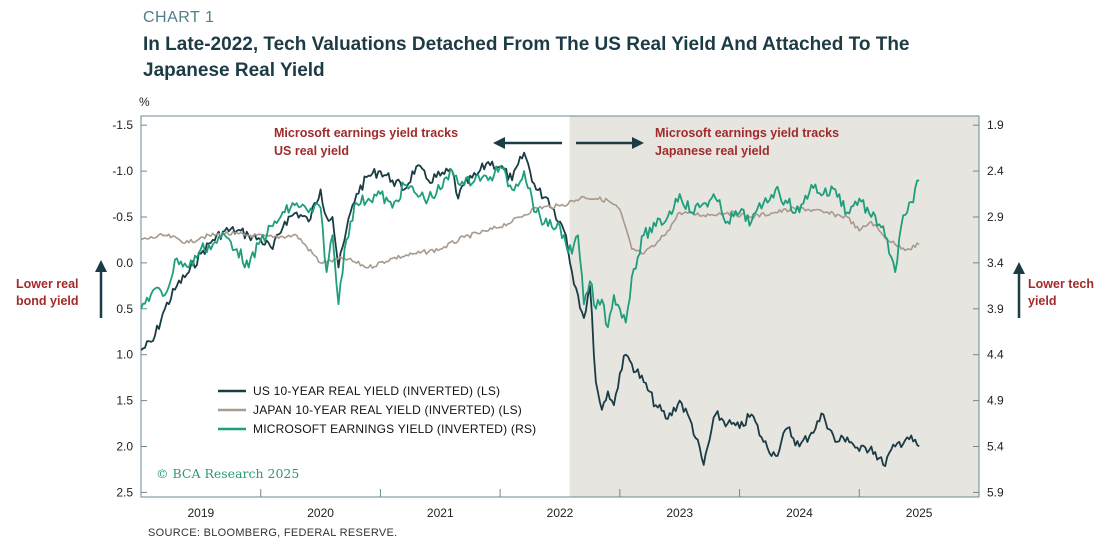  I want to click on left-tick-label: 2.0, so click(124, 447).